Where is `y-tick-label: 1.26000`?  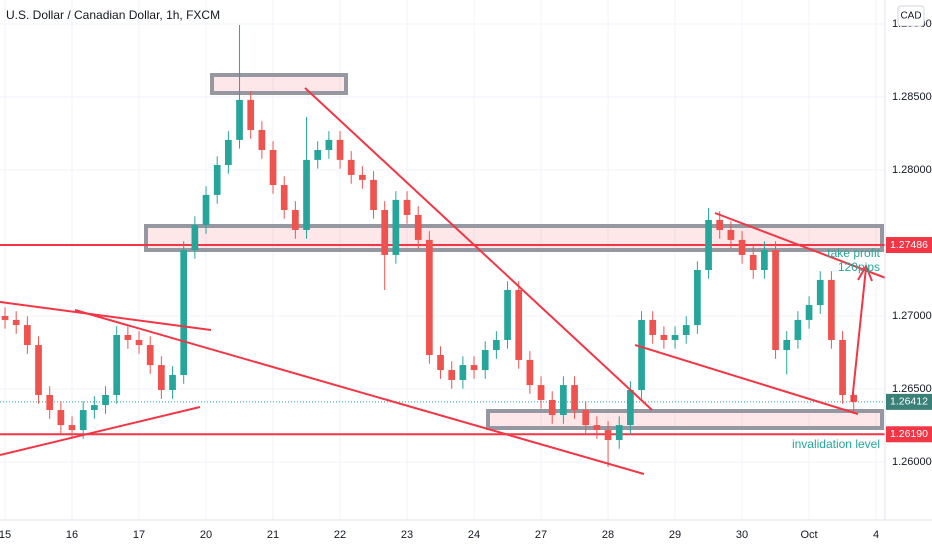 y-tick-label: 1.26000 is located at coordinates (912, 462).